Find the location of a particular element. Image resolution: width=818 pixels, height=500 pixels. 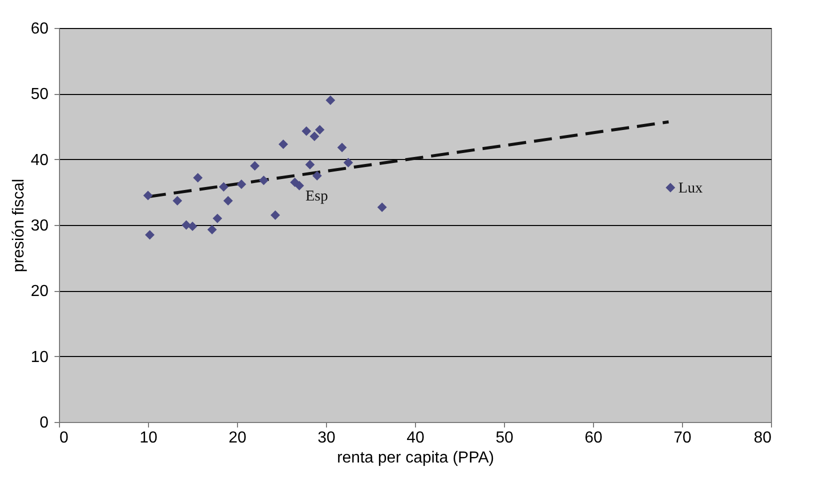

x-tick-label: 30 is located at coordinates (327, 438).